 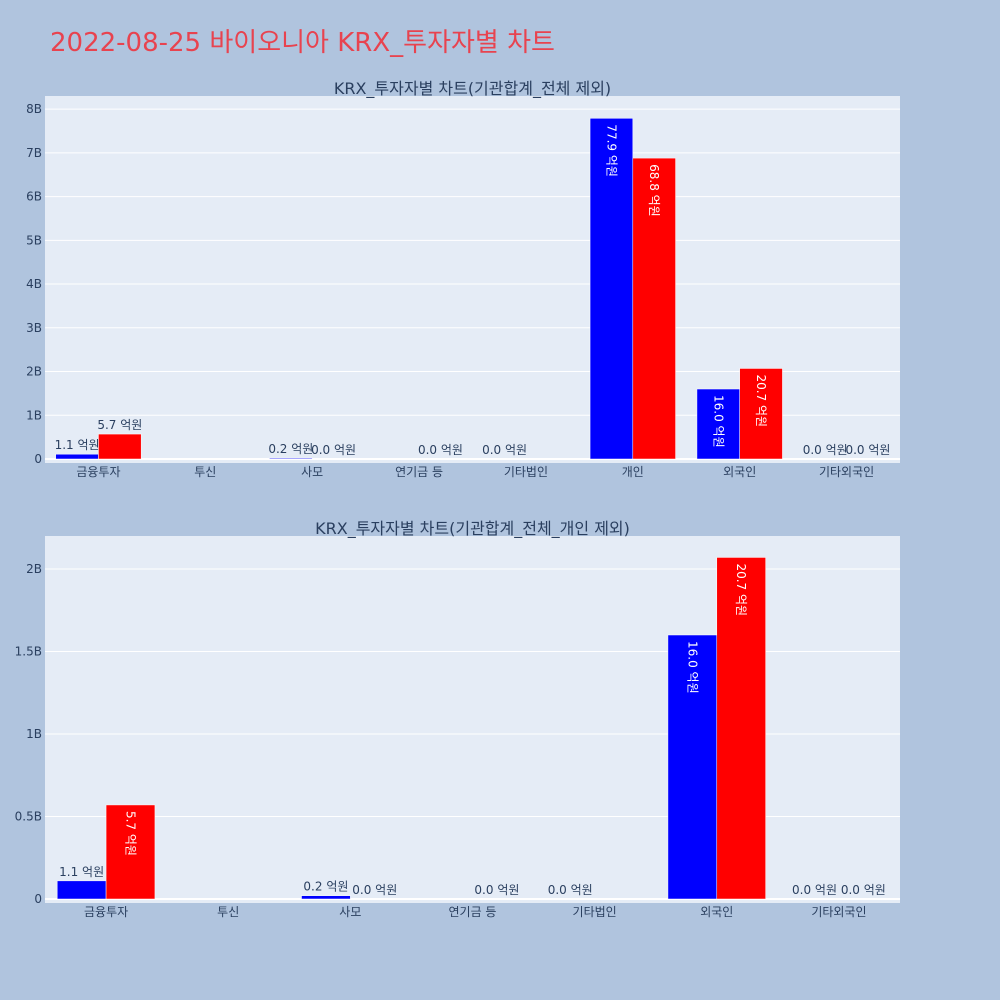 I want to click on chart-title: KRX_투자자별 차트(기관합계_전체 제외), so click(x=472, y=89).